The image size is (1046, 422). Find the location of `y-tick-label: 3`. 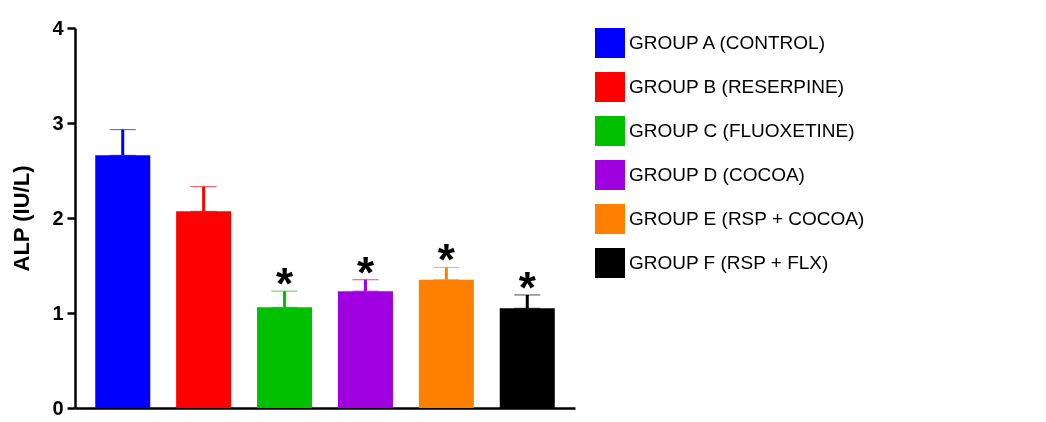

y-tick-label: 3 is located at coordinates (58, 122).